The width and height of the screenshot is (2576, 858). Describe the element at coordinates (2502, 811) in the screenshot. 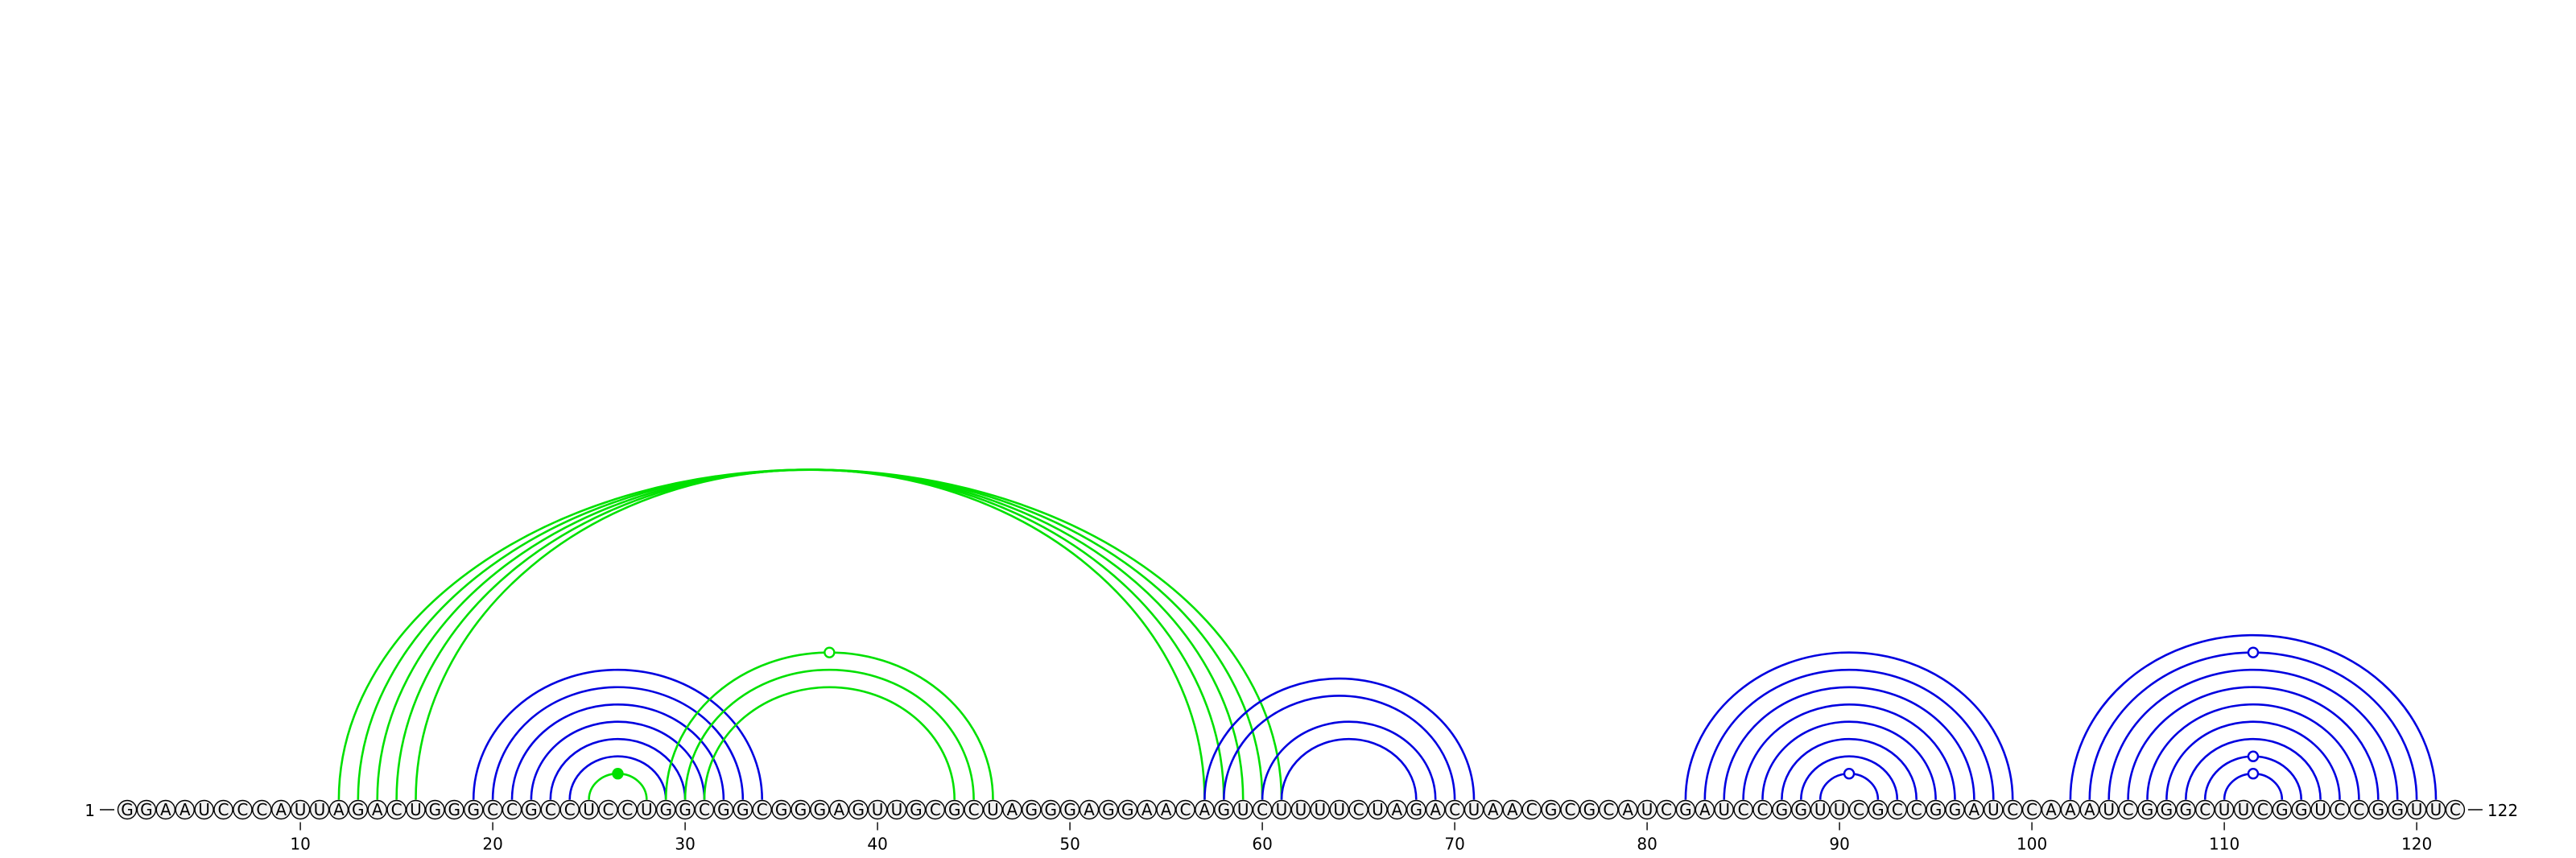

I see `end-index-label: 122` at that location.